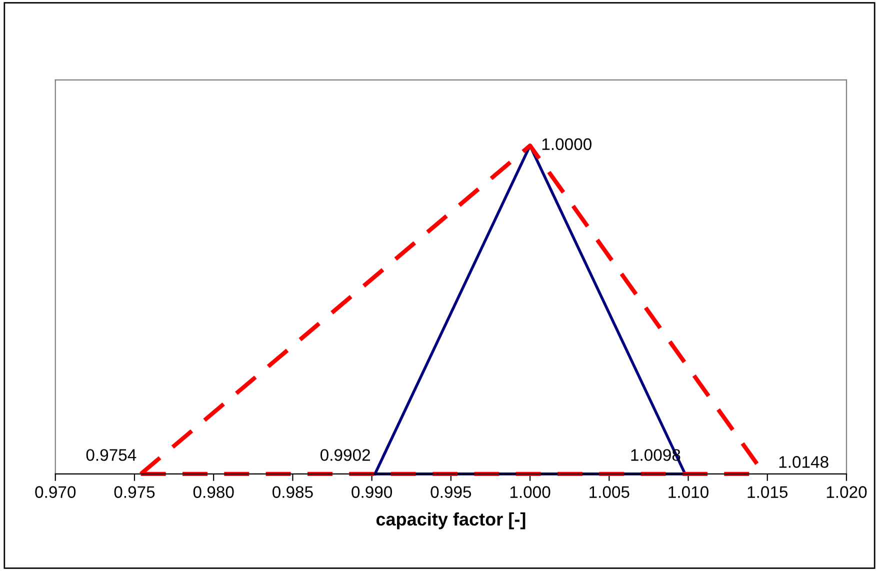  I want to click on x-tick-label: 0.990, so click(372, 492).